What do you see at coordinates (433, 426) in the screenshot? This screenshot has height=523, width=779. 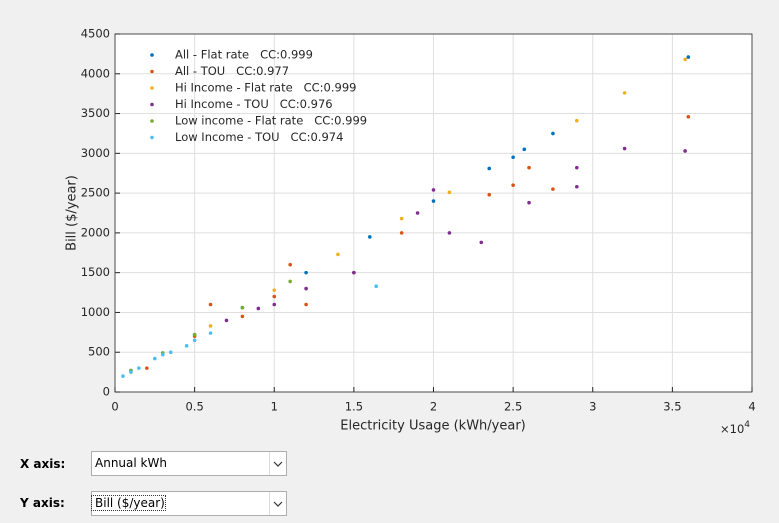 I see `x-axis-label: Electricity Usage (kWh/year)` at bounding box center [433, 426].